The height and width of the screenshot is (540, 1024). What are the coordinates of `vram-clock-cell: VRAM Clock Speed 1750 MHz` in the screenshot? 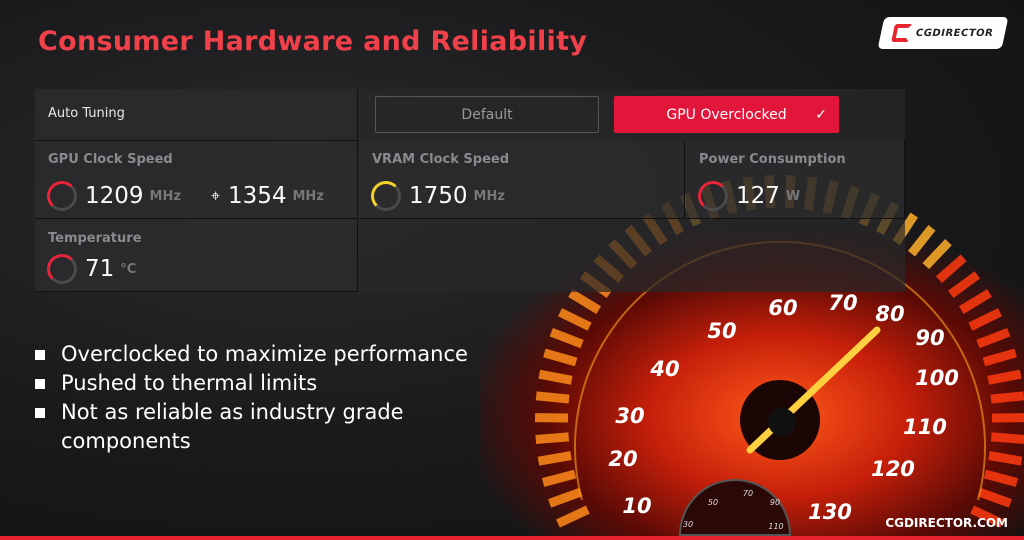 It's located at (522, 180).